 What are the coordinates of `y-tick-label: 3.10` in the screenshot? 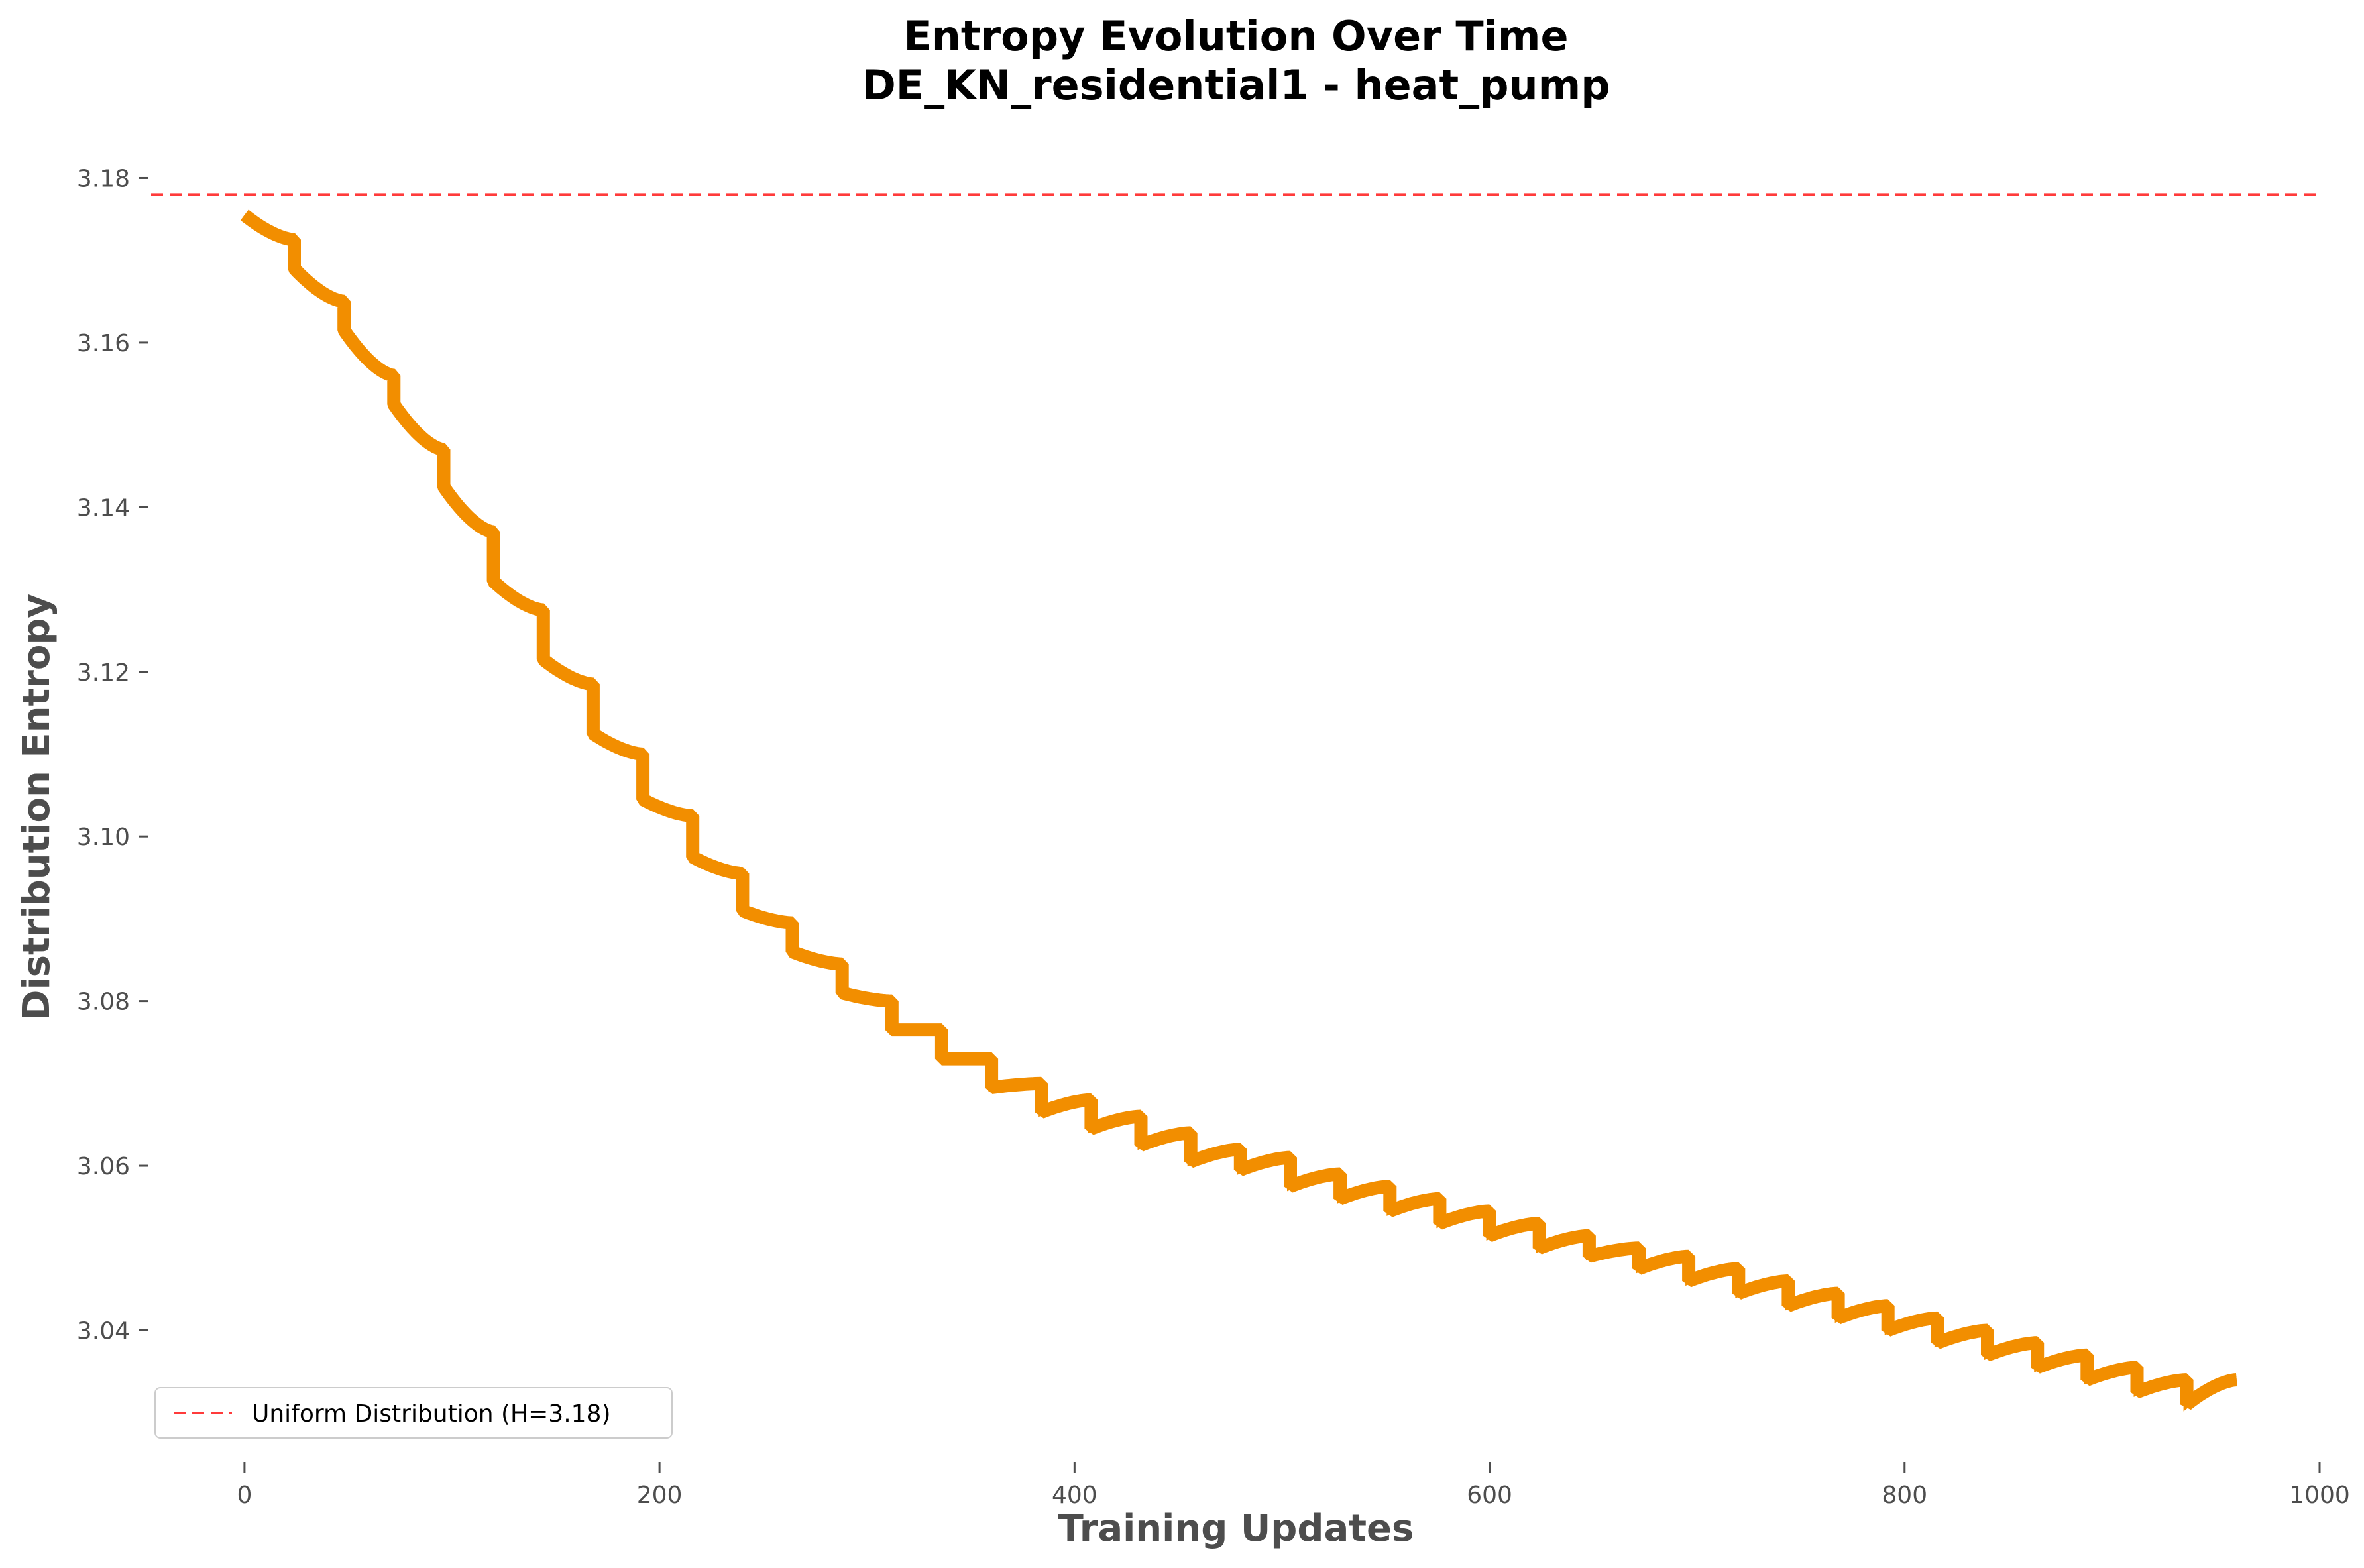 It's located at (103, 837).